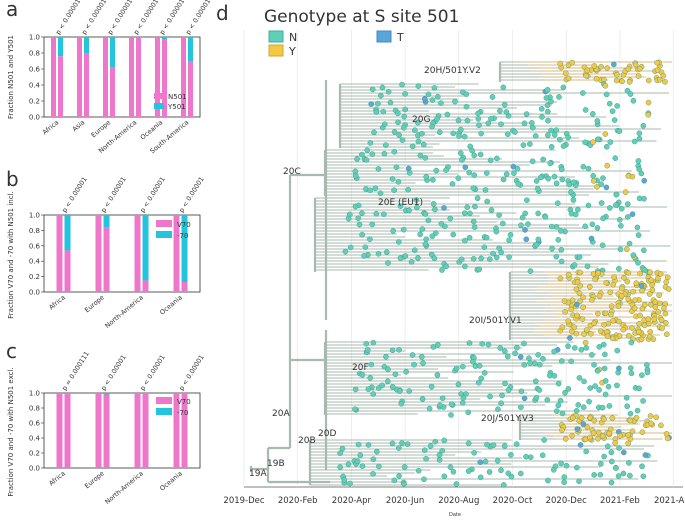 The image size is (685, 520). Describe the element at coordinates (101, 128) in the screenshot. I see `panel-a-category-label: Europe` at that location.